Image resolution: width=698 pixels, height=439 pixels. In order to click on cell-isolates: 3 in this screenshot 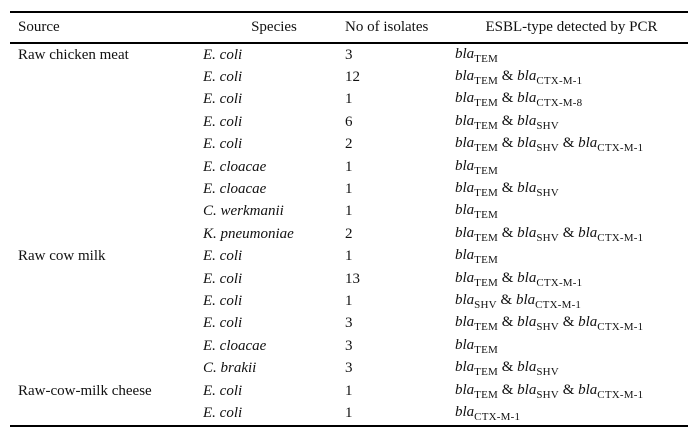, I will do `click(349, 323)`.